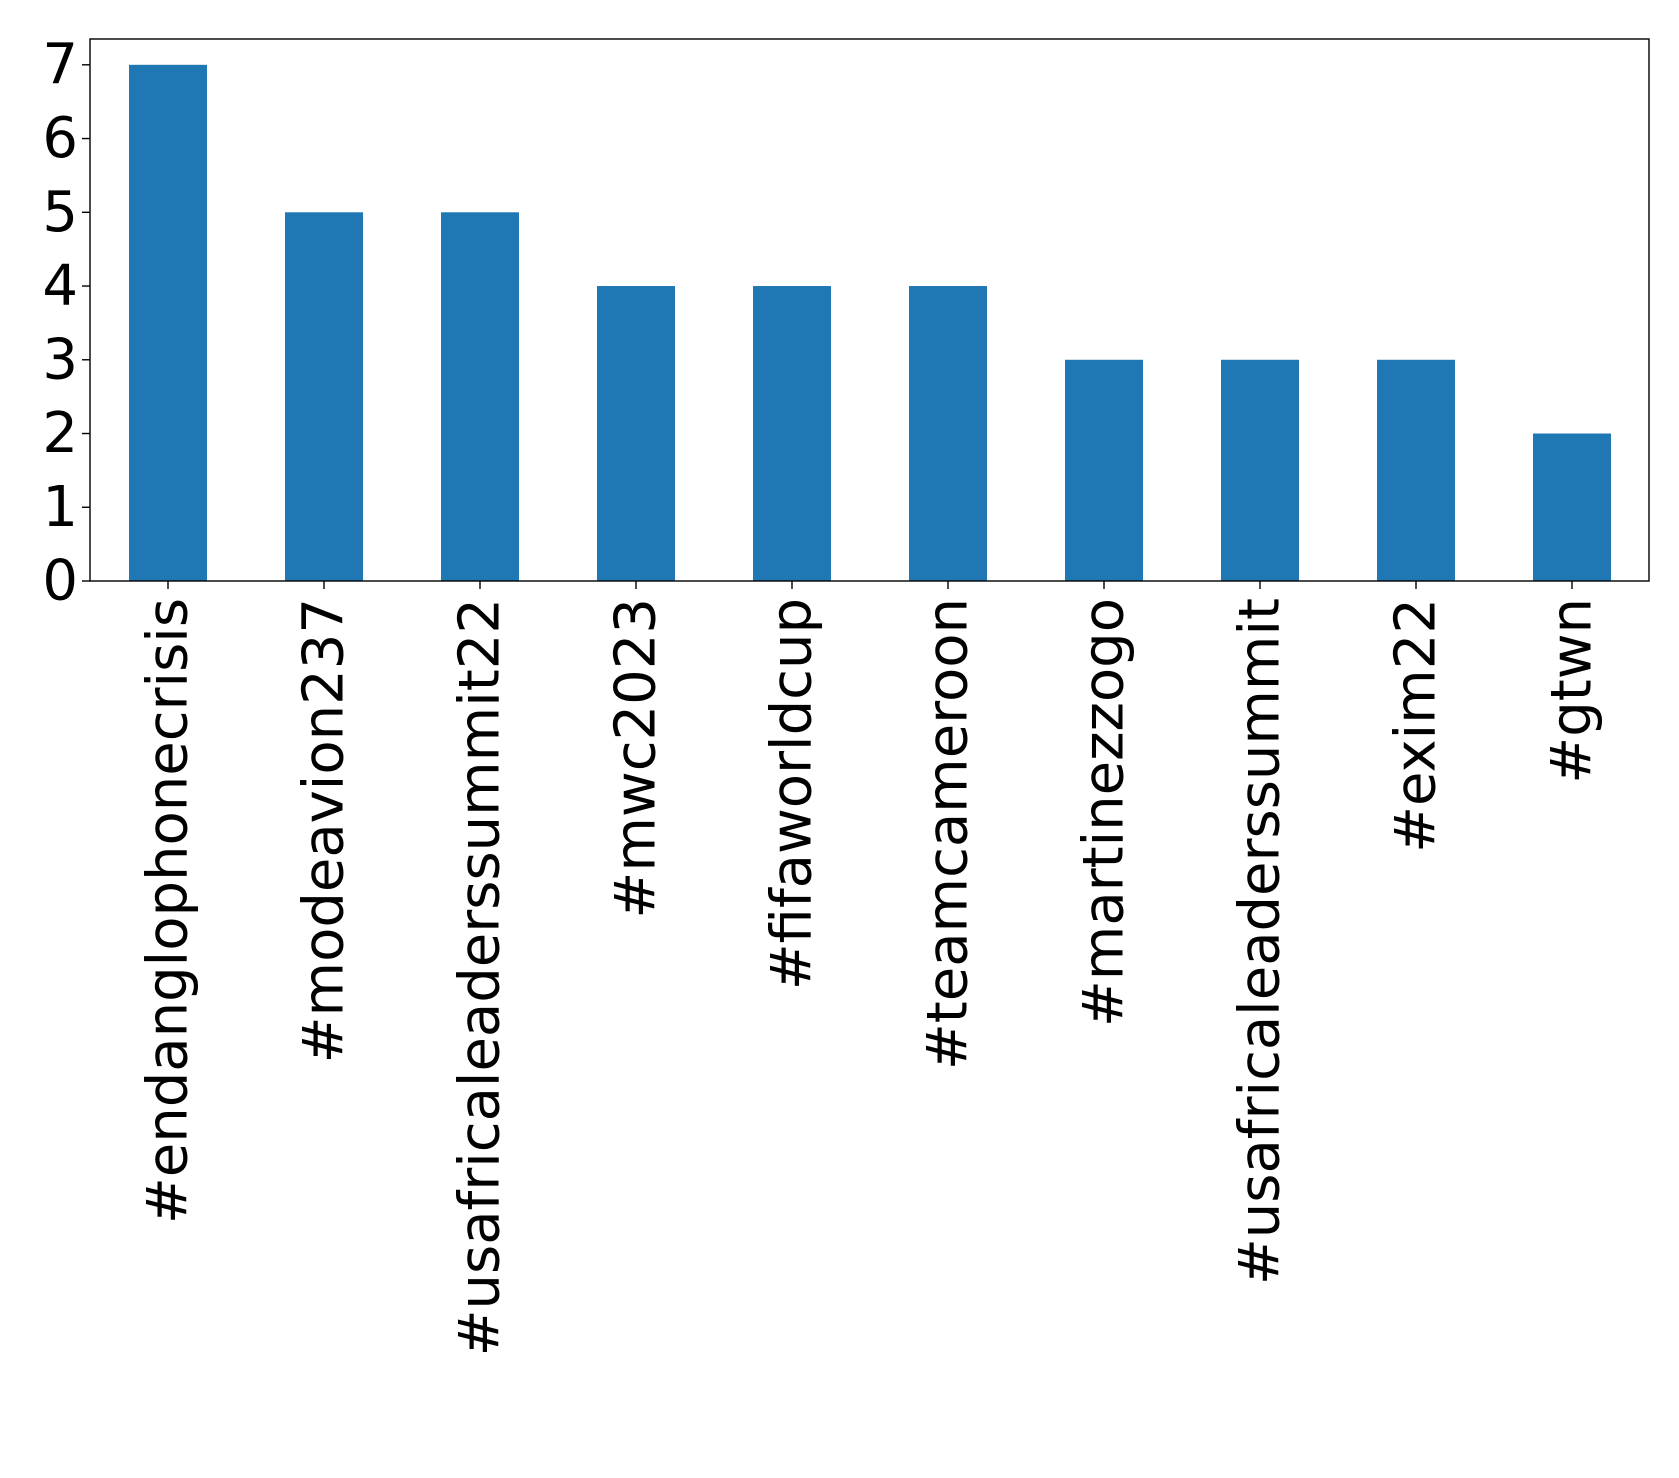 The image size is (1679, 1478). What do you see at coordinates (168, 323) in the screenshot?
I see `bar-endanglophonecrisis` at bounding box center [168, 323].